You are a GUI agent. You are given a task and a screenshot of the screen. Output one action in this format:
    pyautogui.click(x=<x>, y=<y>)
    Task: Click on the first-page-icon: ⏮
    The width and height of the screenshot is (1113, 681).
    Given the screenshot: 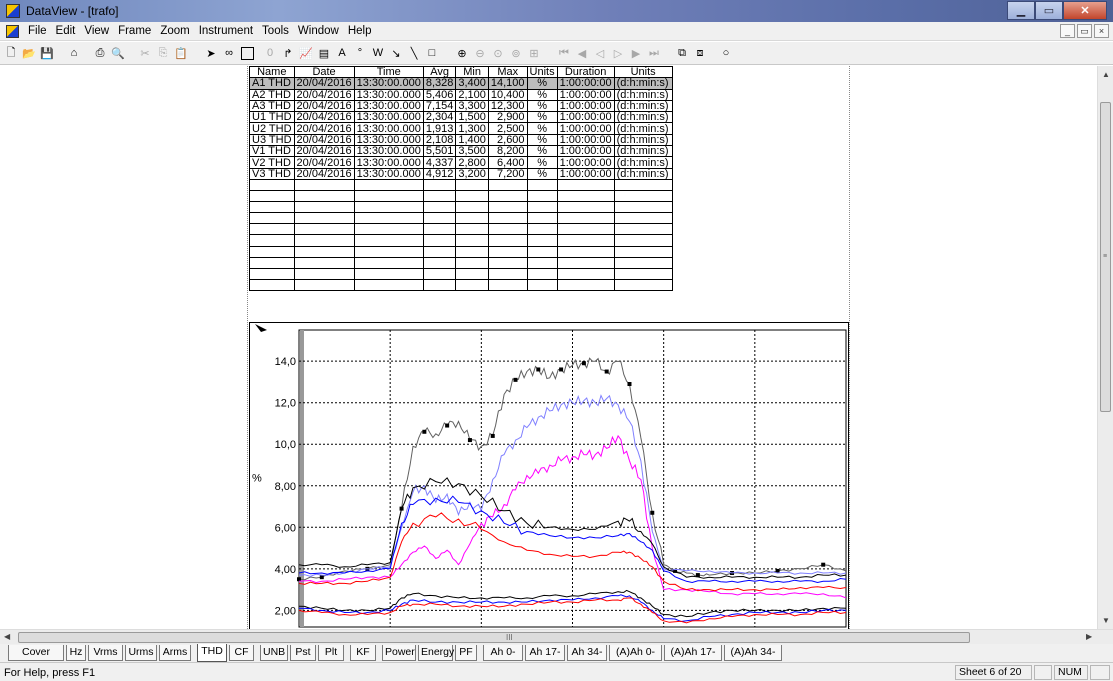 What is the action you would take?
    pyautogui.click(x=564, y=52)
    